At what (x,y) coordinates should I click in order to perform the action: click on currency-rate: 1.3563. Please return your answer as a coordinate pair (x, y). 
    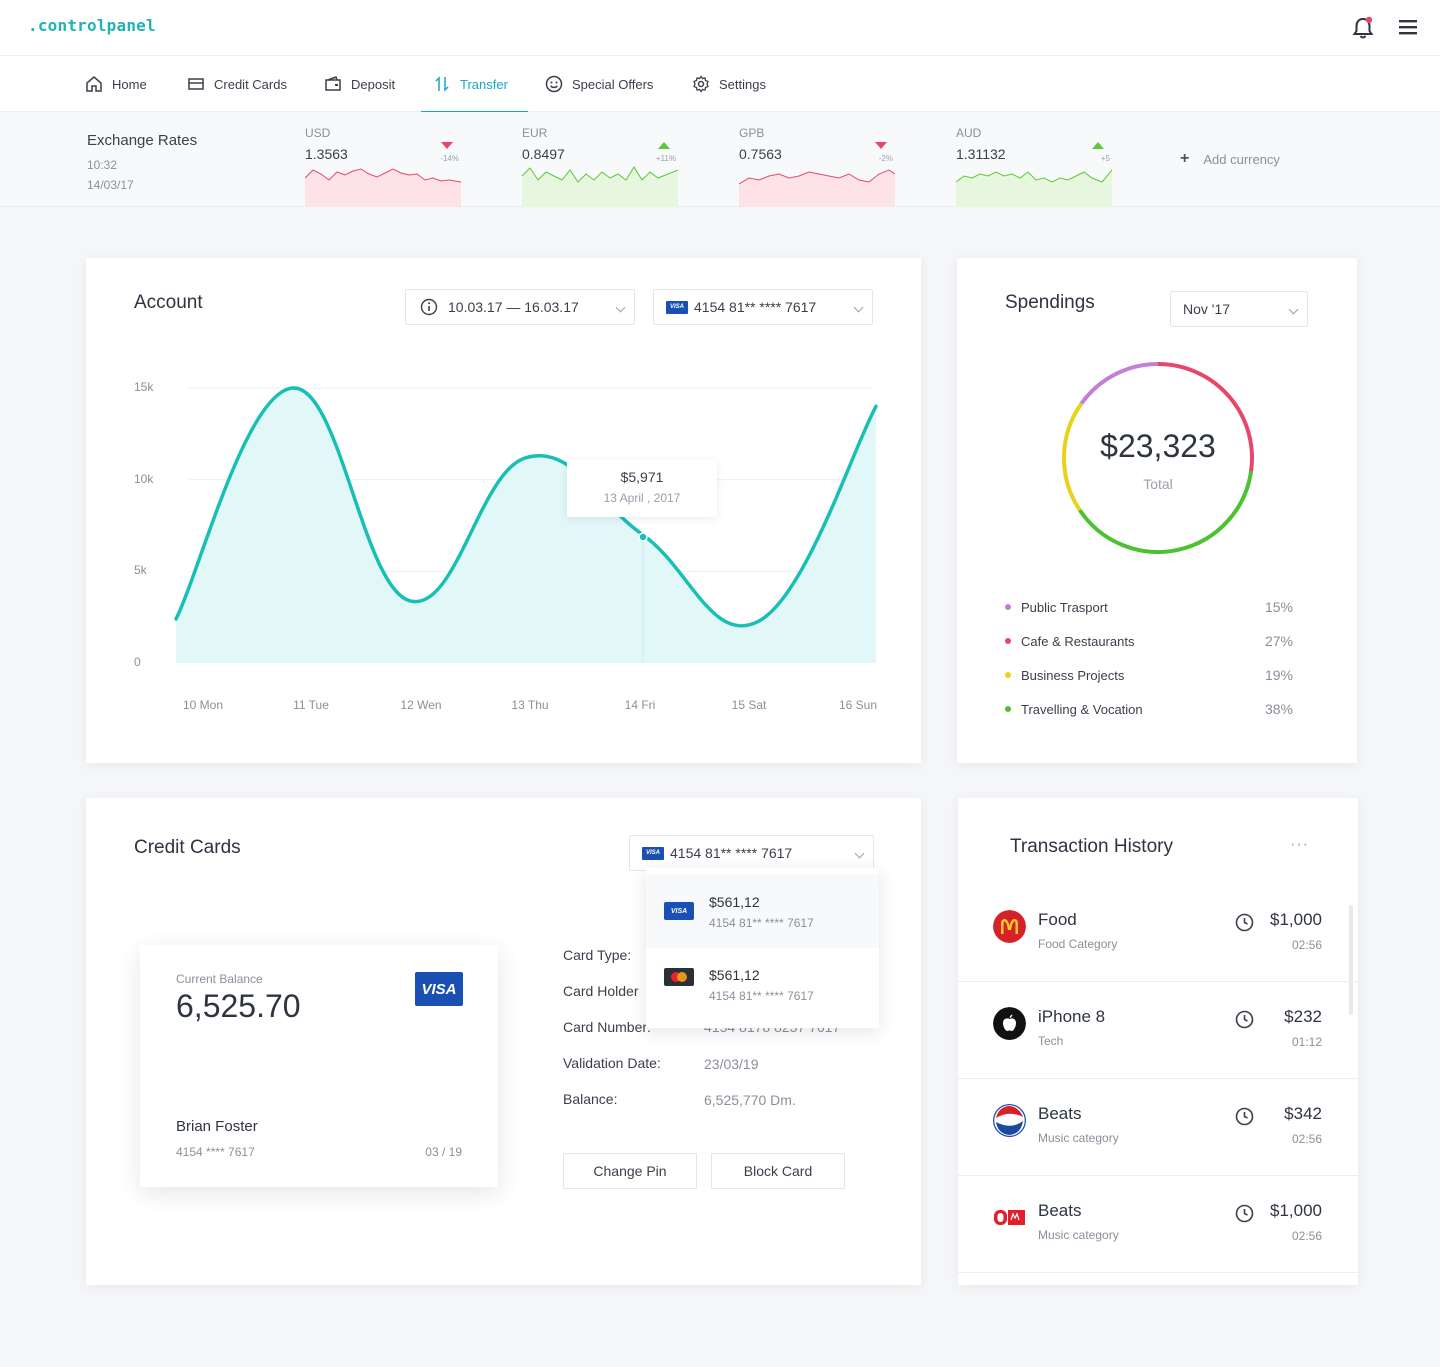
    Looking at the image, I should click on (326, 154).